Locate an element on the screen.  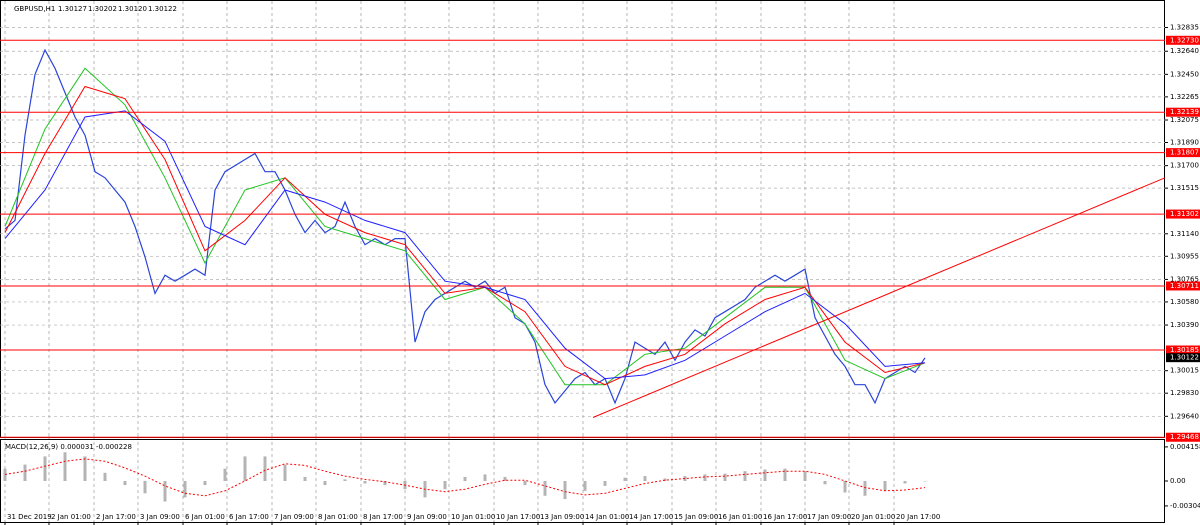
y-tick-label: 1.31515 is located at coordinates (1184, 188).